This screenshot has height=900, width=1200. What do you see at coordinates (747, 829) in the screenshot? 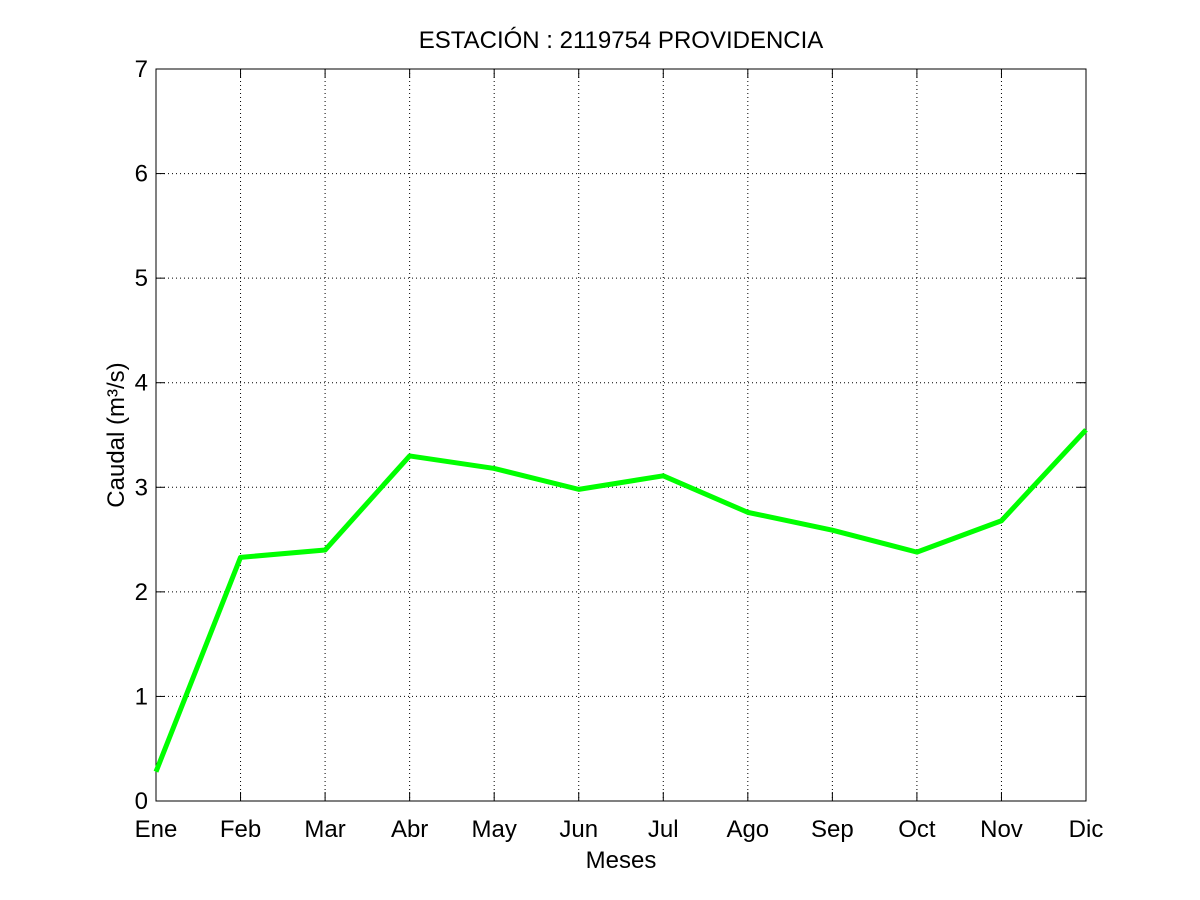
I see `x-tick-label: Ago` at bounding box center [747, 829].